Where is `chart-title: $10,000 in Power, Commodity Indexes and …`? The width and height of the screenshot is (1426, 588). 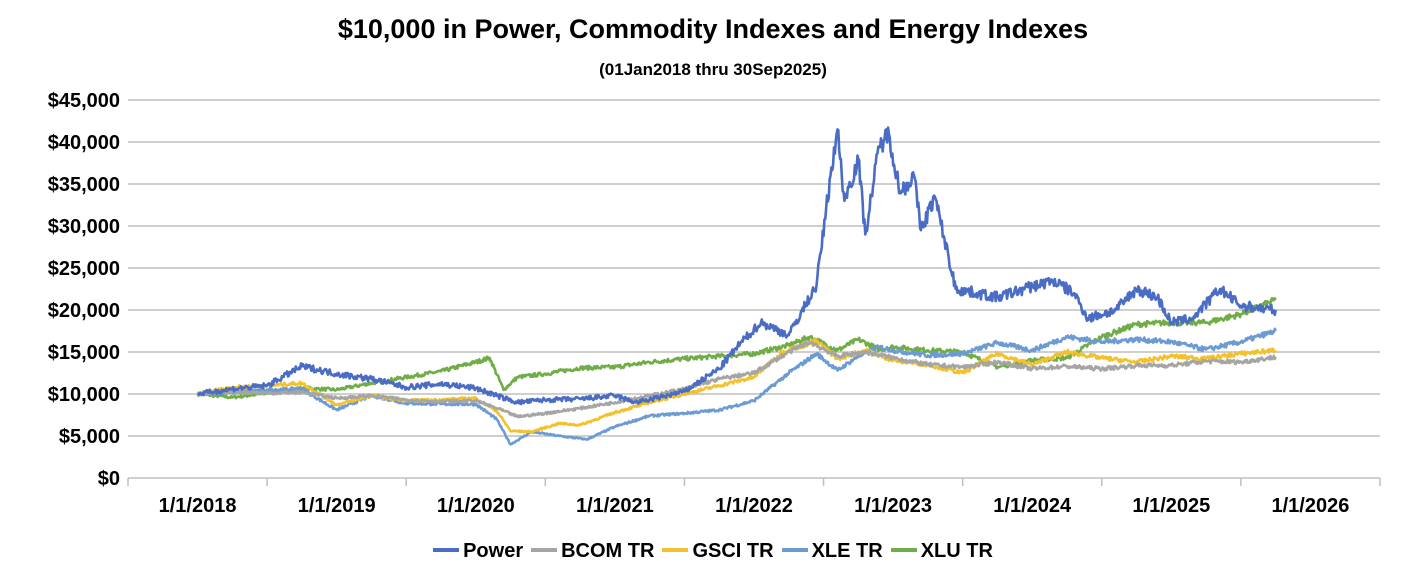 chart-title: $10,000 in Power, Commodity Indexes and … is located at coordinates (713, 29).